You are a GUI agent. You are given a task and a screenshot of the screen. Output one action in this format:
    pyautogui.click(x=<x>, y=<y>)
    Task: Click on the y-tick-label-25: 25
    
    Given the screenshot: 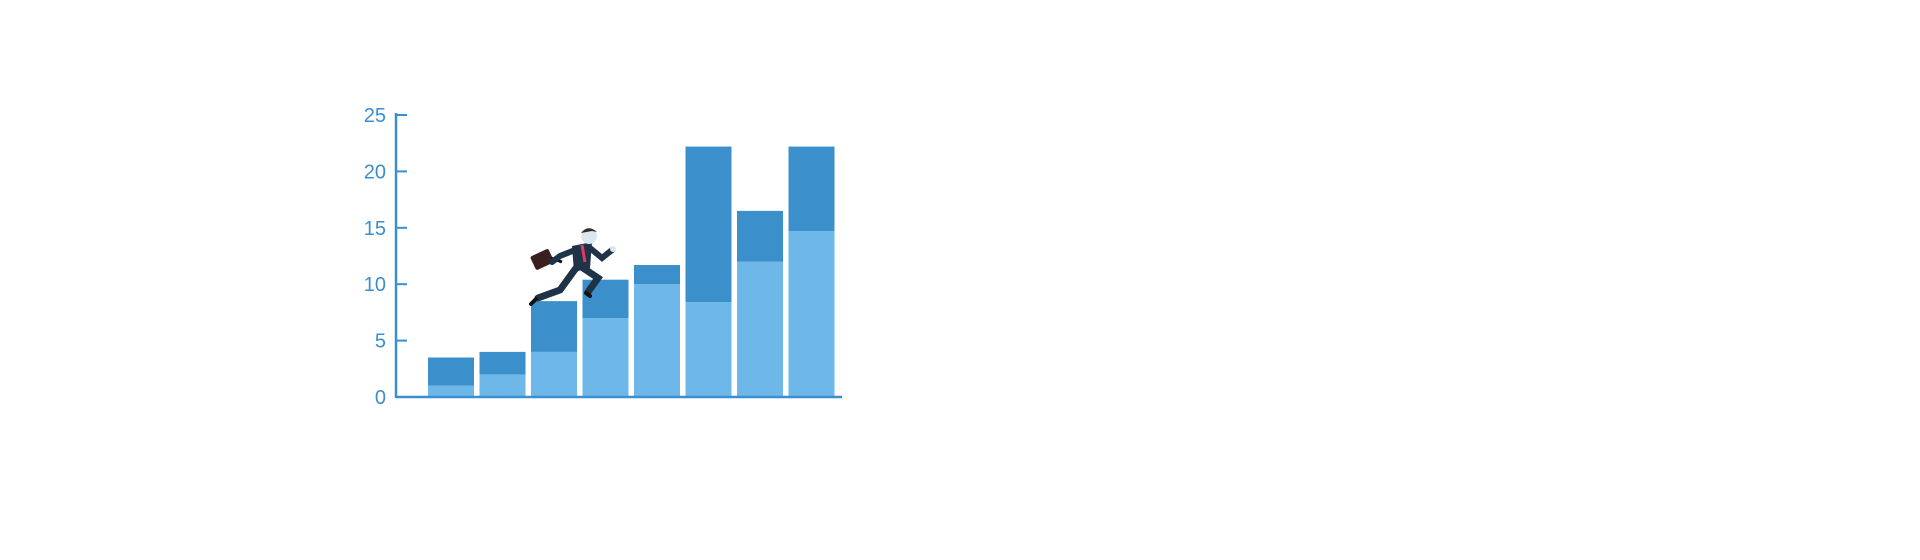 What is the action you would take?
    pyautogui.click(x=375, y=116)
    